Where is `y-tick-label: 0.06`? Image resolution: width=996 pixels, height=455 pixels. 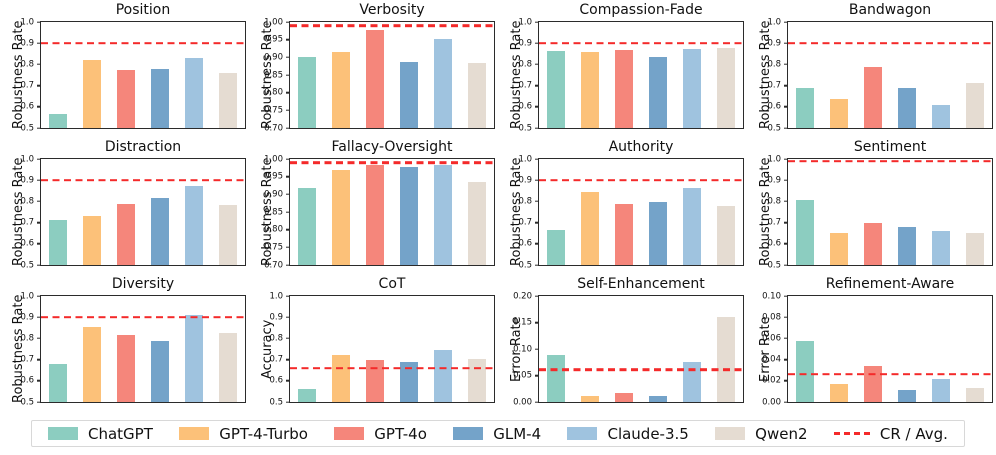
y-tick-label: 0.06 is located at coordinates (771, 338).